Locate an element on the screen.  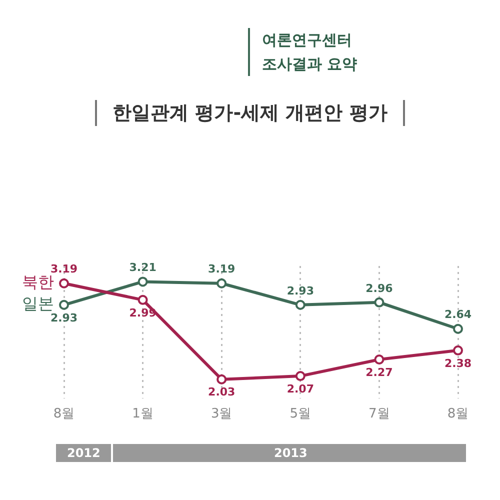
chart-subtitle: 여론연구센터 is located at coordinates (307, 40).